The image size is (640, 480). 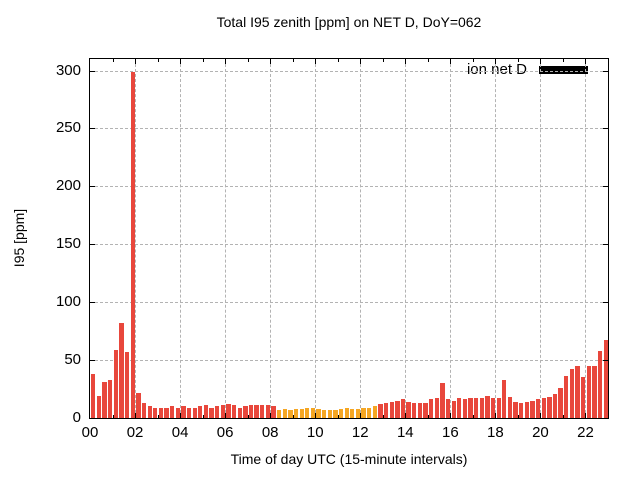 What do you see at coordinates (270, 432) in the screenshot?
I see `x-tick-label: 08` at bounding box center [270, 432].